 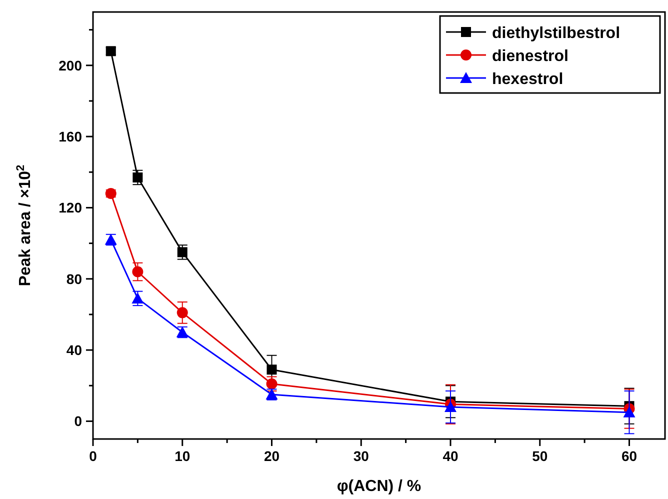 I want to click on y-tick-label: 120, so click(x=70, y=208).